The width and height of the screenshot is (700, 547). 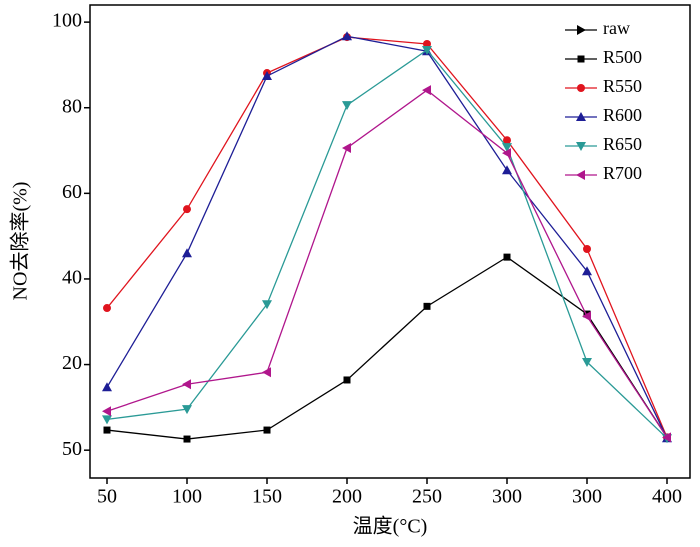 I want to click on legend-label: R700, so click(x=622, y=173).